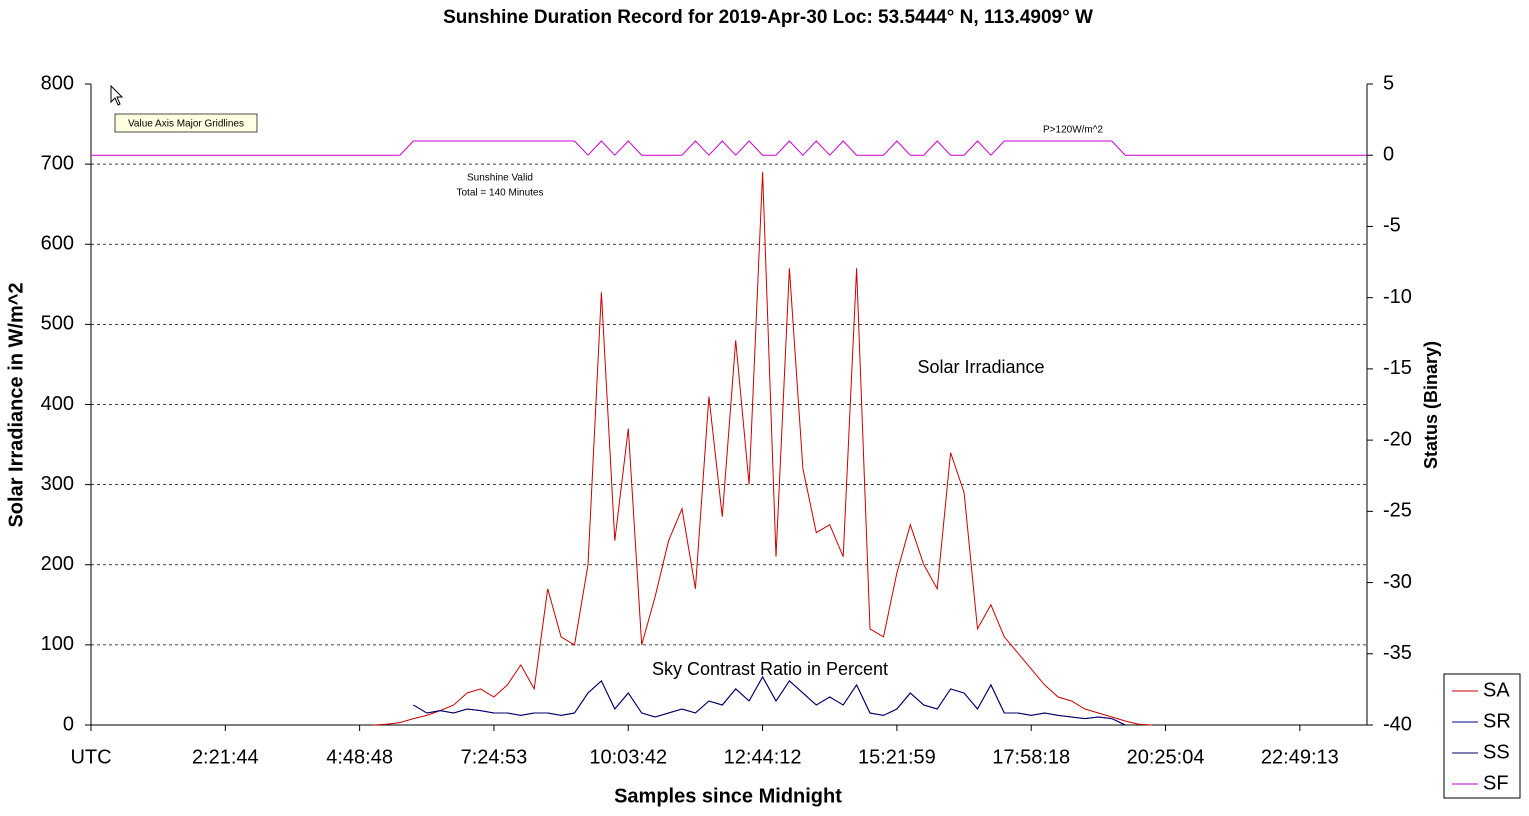  I want to click on x-tick-label: 2:21:44, so click(225, 757).